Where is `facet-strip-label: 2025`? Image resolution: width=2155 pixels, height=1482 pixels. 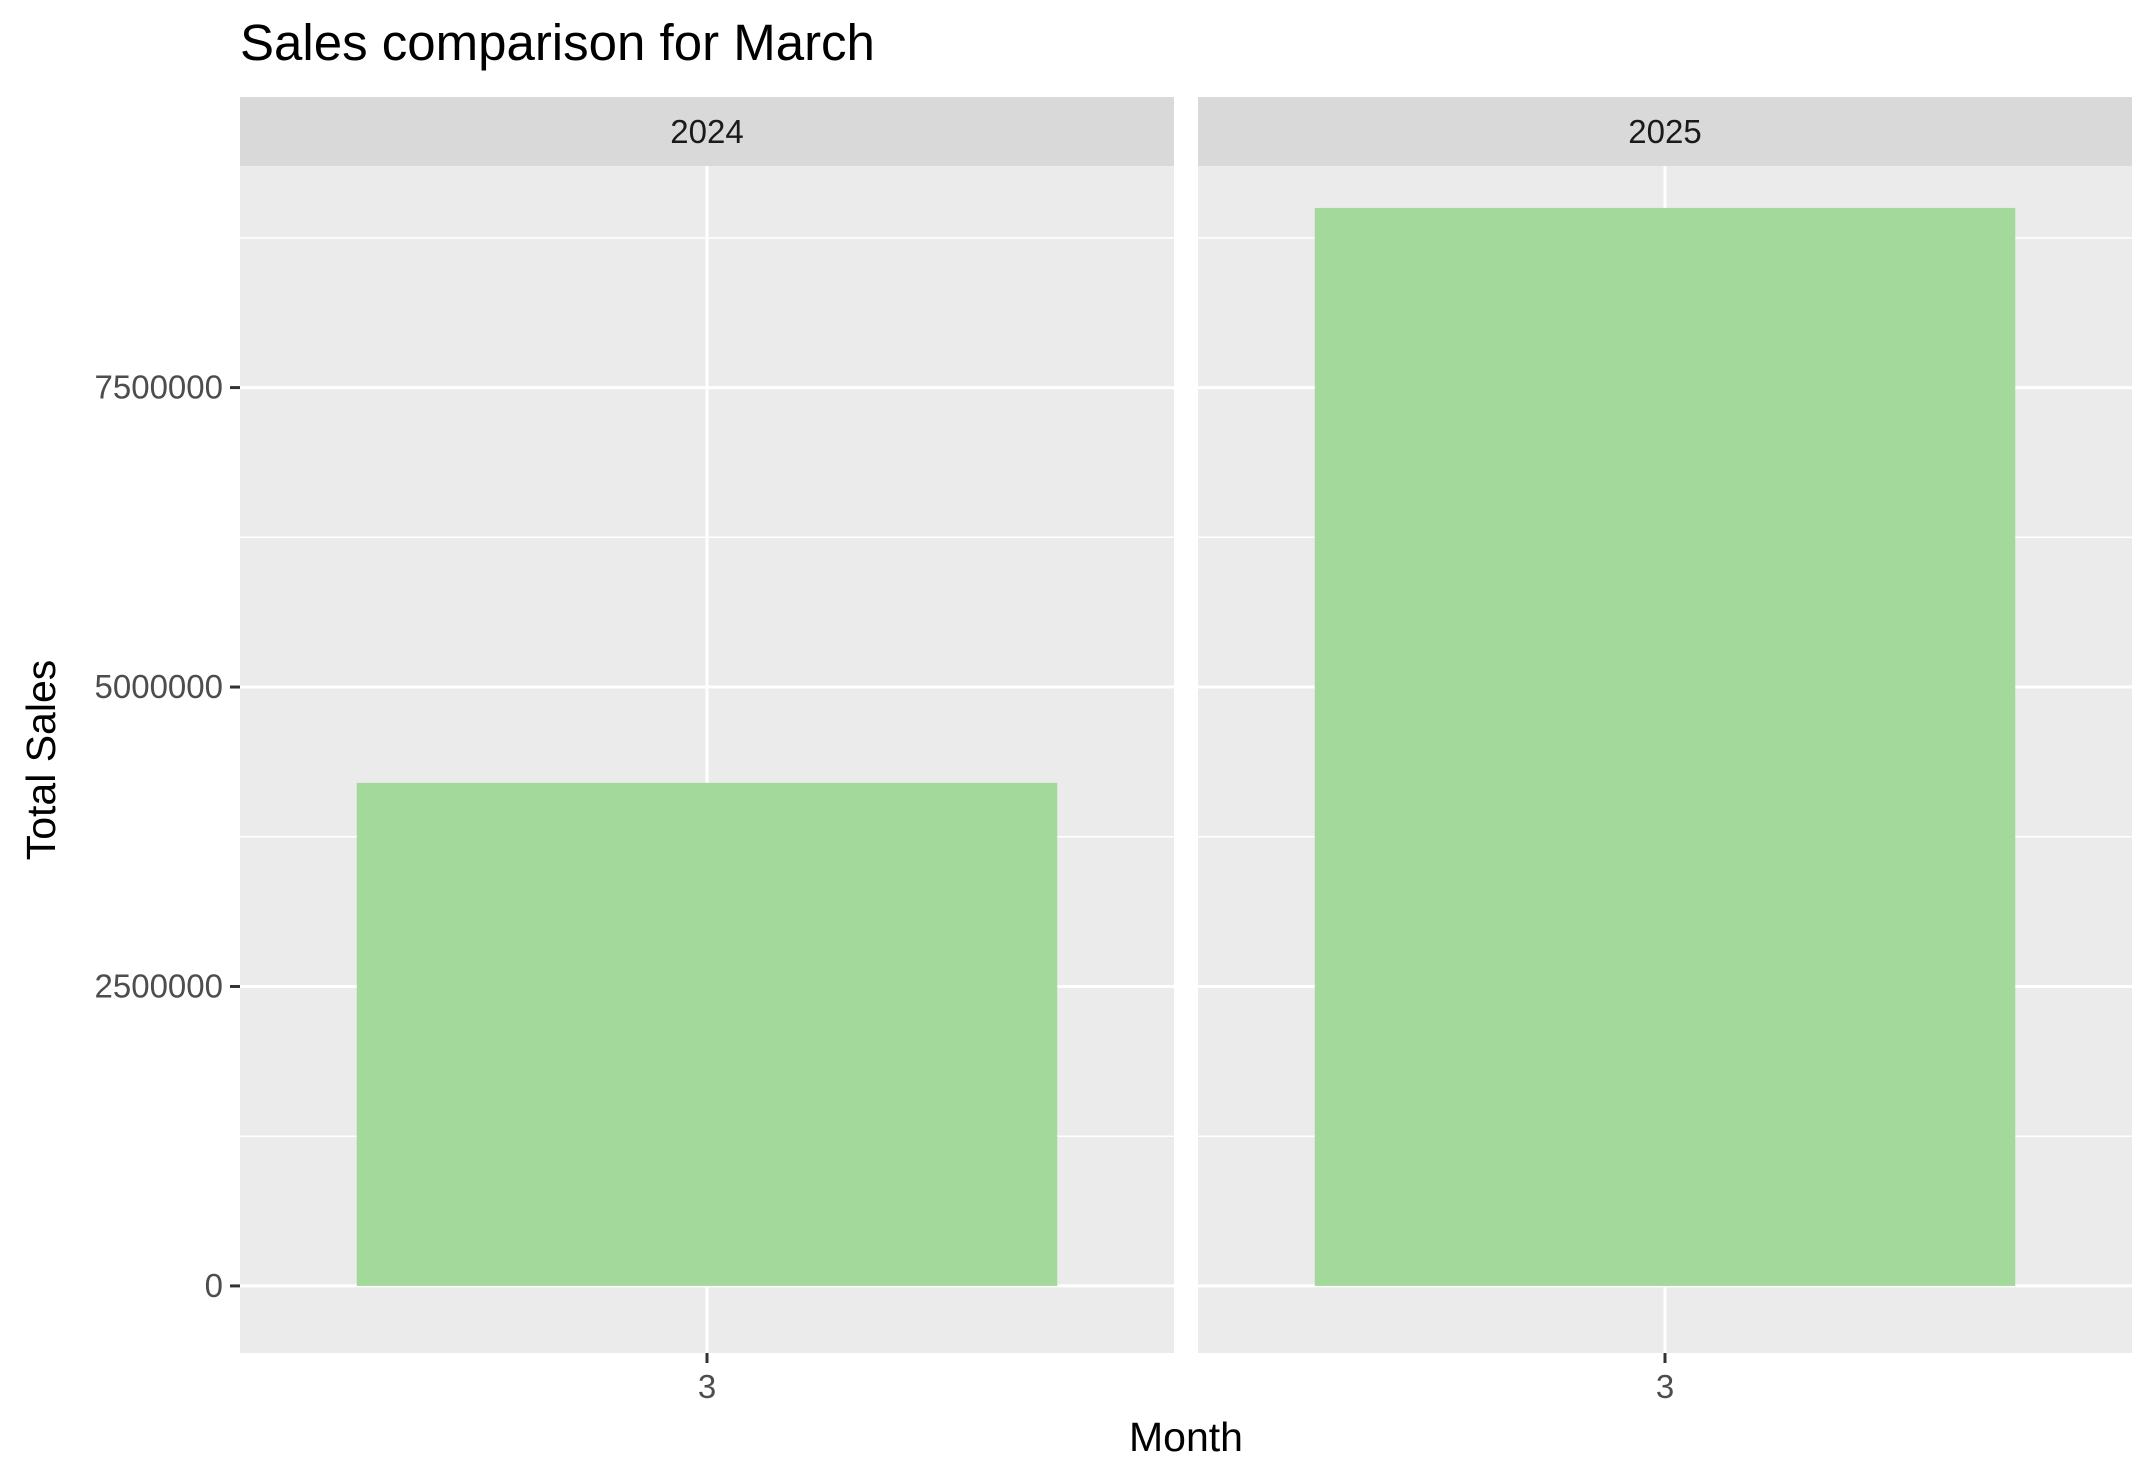
facet-strip-label: 2025 is located at coordinates (1664, 131).